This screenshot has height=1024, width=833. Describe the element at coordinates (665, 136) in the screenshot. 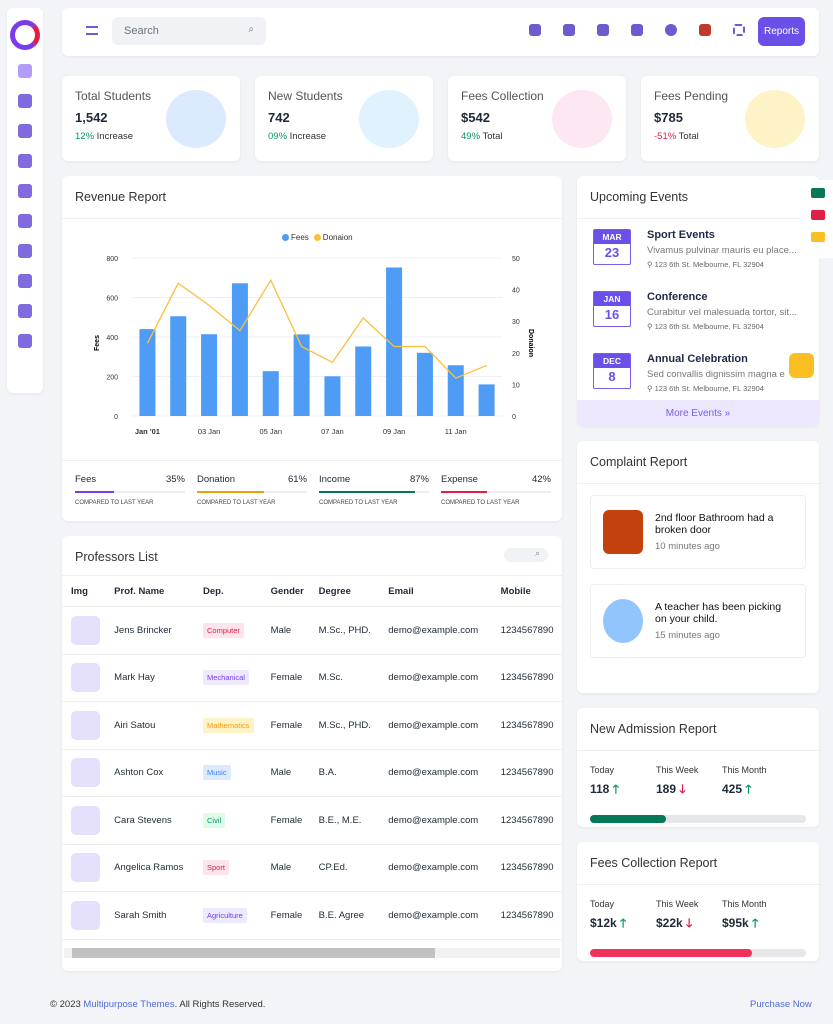

I see `stat-change: -51%` at that location.